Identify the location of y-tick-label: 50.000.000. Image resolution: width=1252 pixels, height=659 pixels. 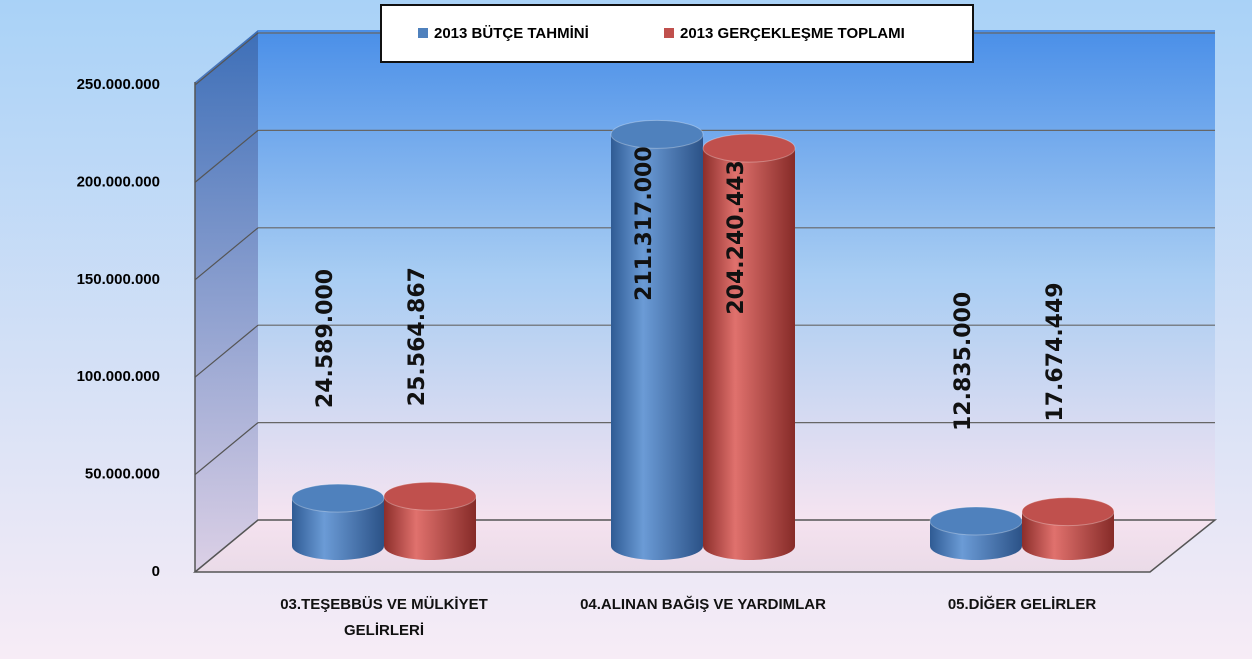
(122, 474).